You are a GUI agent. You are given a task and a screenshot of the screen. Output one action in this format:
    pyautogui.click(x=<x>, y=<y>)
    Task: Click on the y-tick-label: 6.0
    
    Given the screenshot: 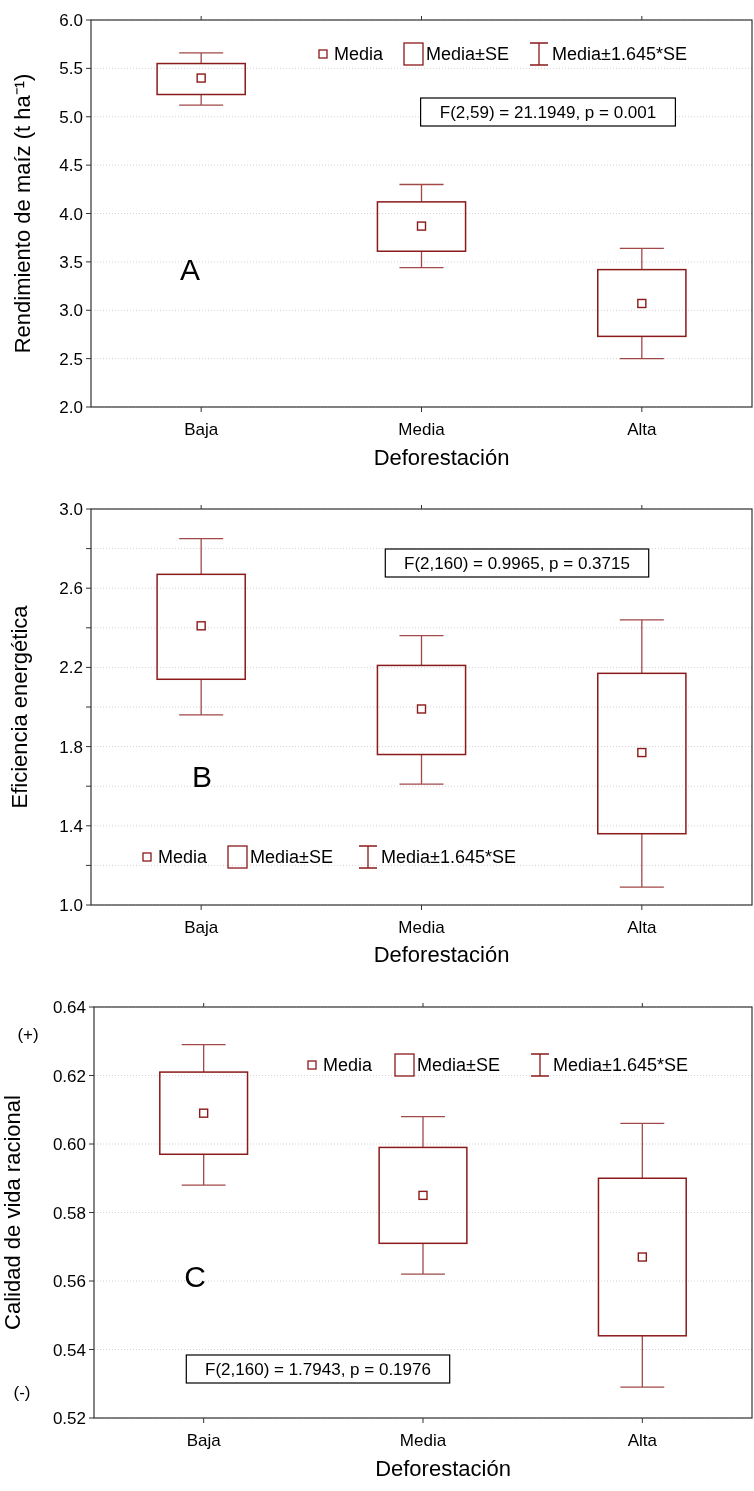 What is the action you would take?
    pyautogui.click(x=71, y=20)
    